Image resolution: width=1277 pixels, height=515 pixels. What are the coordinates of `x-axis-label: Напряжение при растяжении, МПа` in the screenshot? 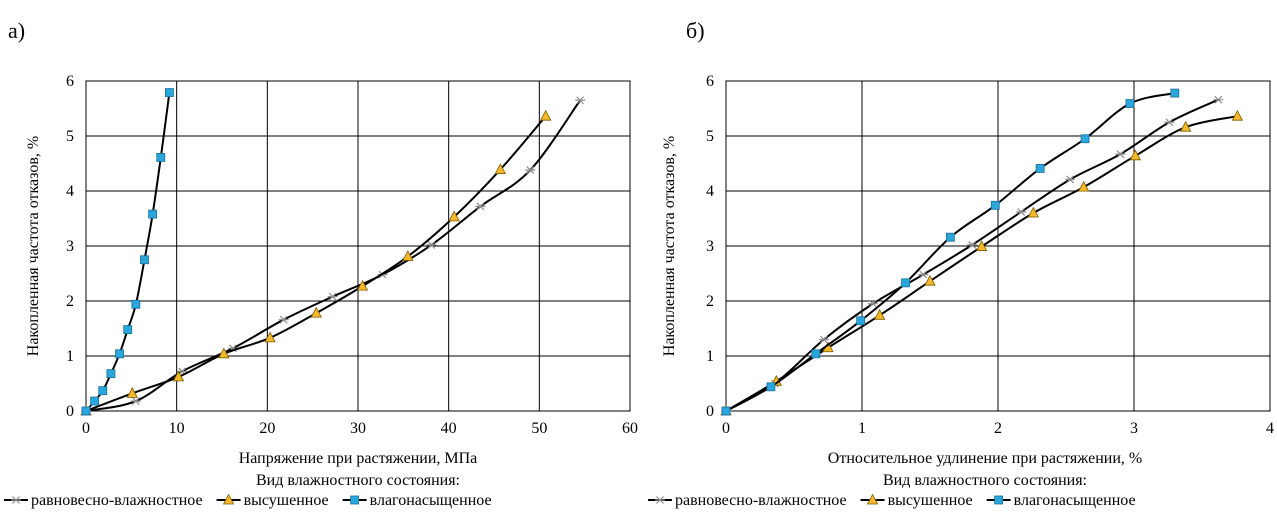 It's located at (358, 458).